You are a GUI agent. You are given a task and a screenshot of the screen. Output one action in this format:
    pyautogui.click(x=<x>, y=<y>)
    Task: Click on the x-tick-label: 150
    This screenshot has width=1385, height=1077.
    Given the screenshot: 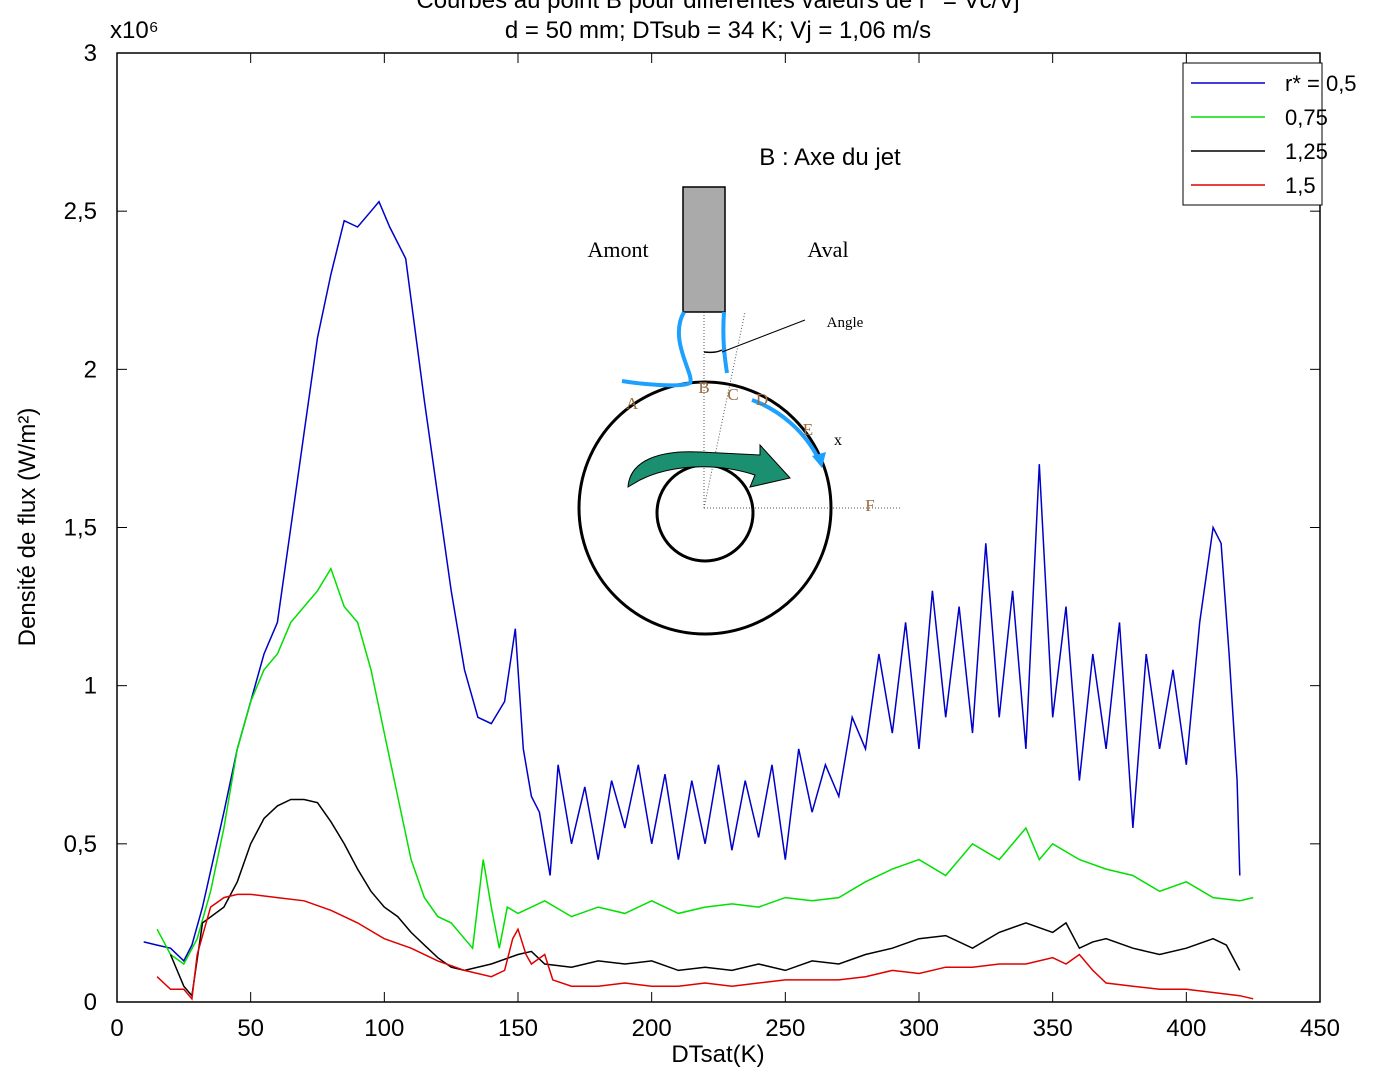 What is the action you would take?
    pyautogui.click(x=518, y=1028)
    